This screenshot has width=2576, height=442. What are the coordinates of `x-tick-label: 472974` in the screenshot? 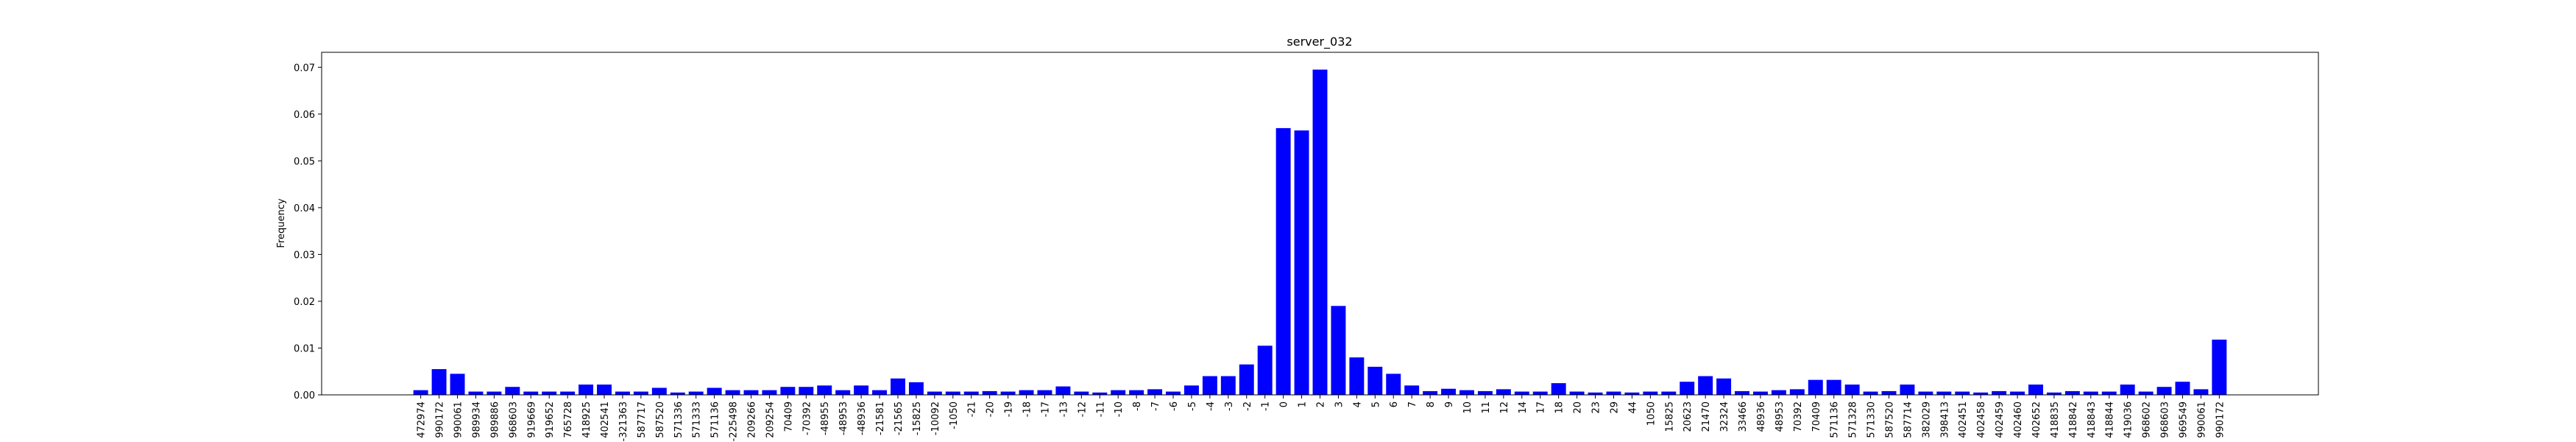 It's located at (422, 420).